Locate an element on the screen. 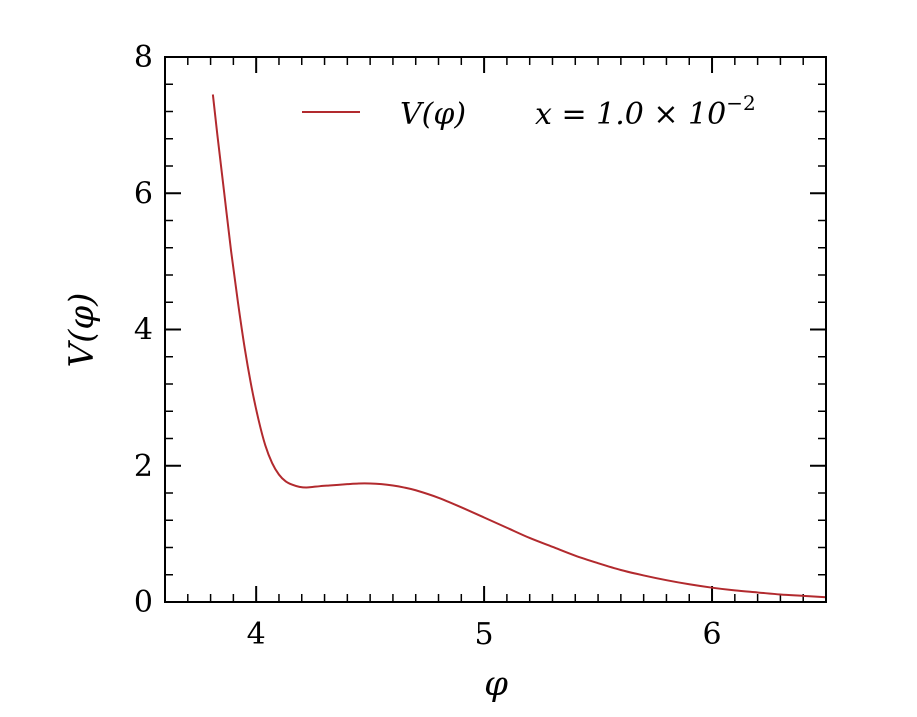 This screenshot has width=917, height=717. y-axis-title: V(φ) is located at coordinates (82, 330).